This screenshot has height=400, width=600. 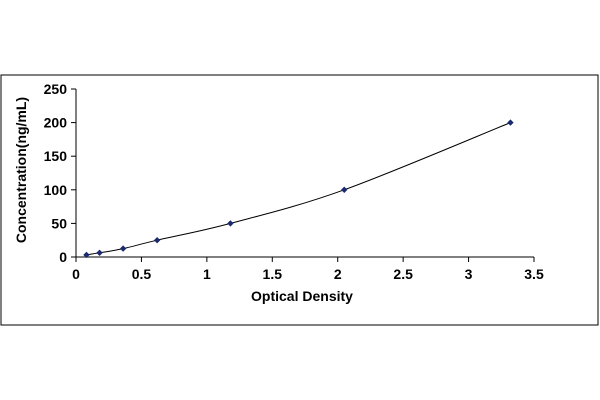 What do you see at coordinates (403, 274) in the screenshot?
I see `x-tick-label: 2.5` at bounding box center [403, 274].